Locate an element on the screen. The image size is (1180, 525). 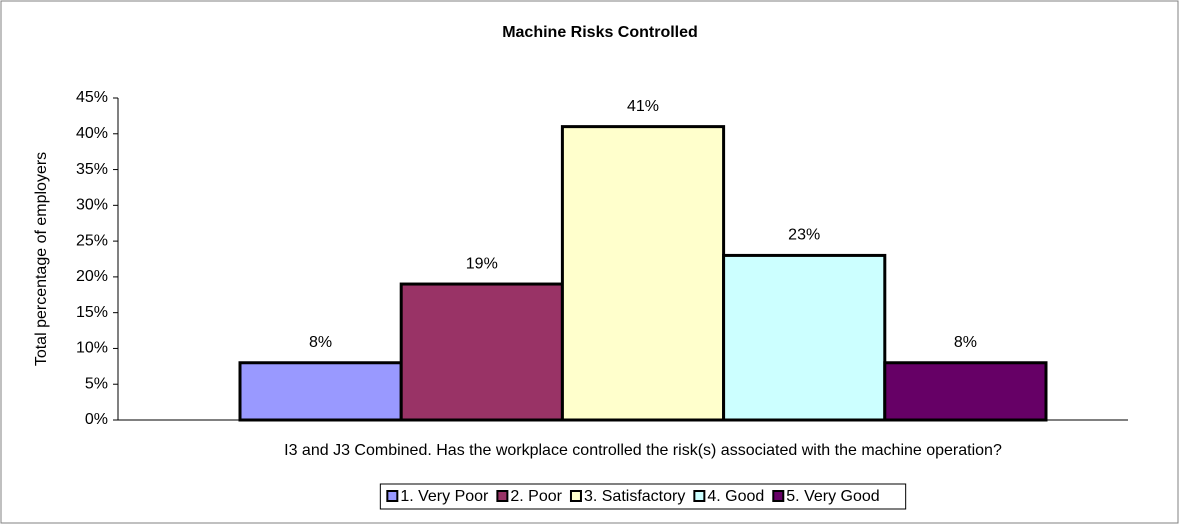
y-tick-label: 20% is located at coordinates (92, 276).